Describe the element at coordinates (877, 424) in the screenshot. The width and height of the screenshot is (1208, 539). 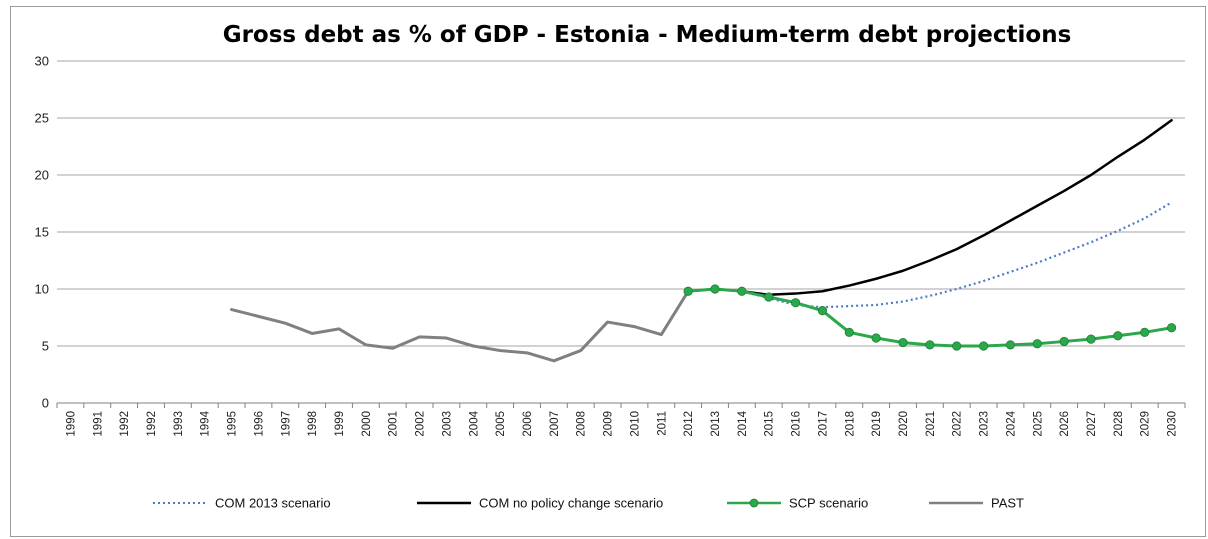
I see `x-tick-label: 2019` at that location.